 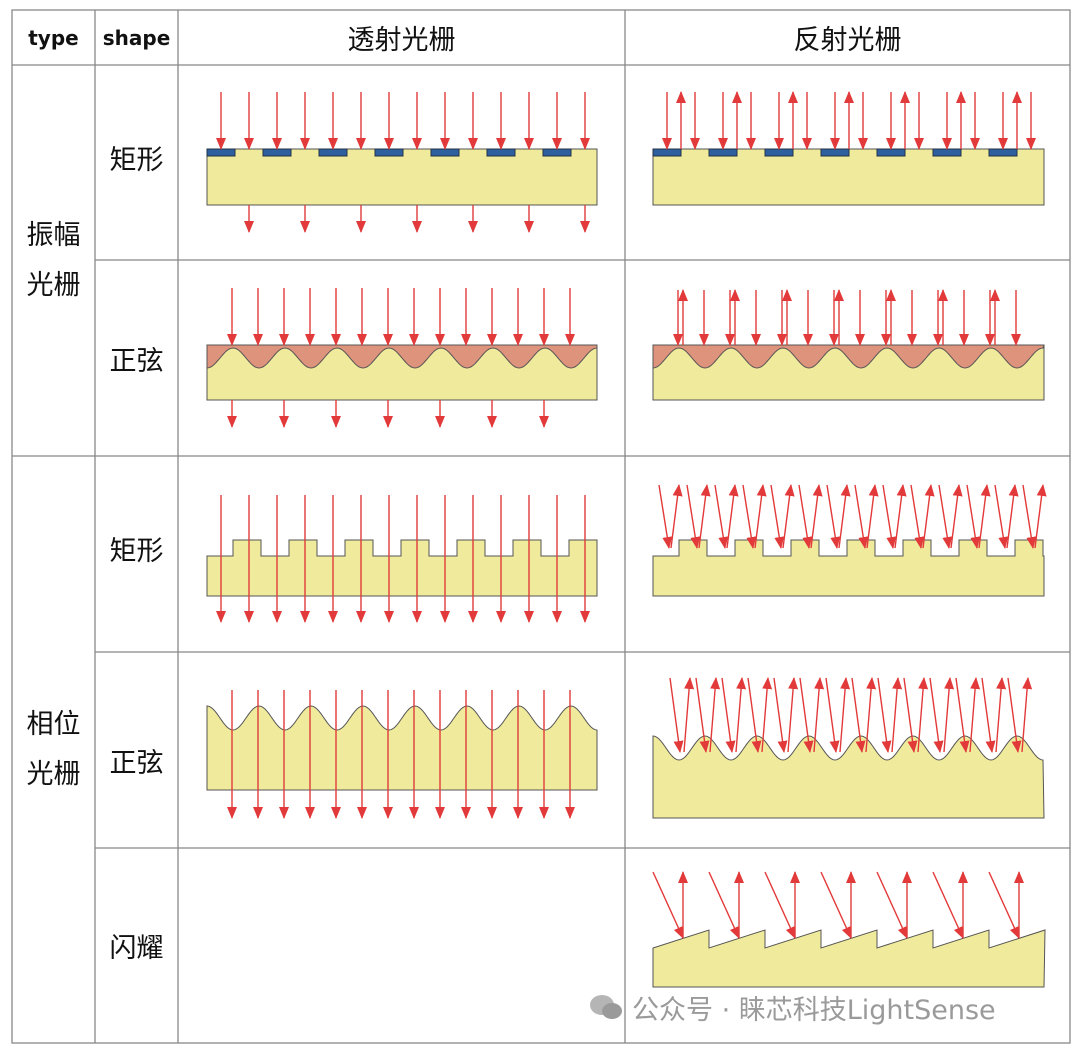 I want to click on header-cell: type, so click(x=53, y=37).